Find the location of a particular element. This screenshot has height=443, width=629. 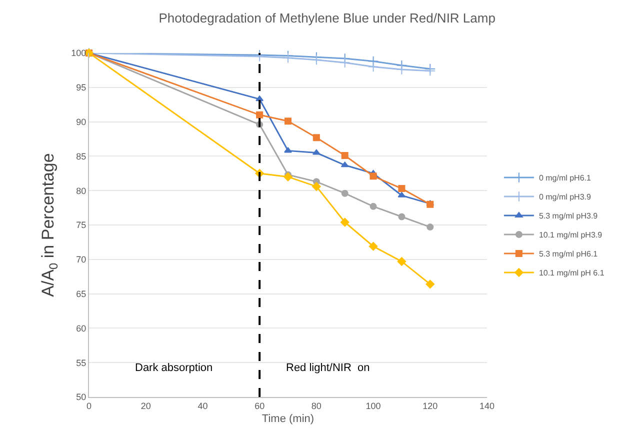

legend-label: 5.3 mg/ml pH6.1 is located at coordinates (568, 254).